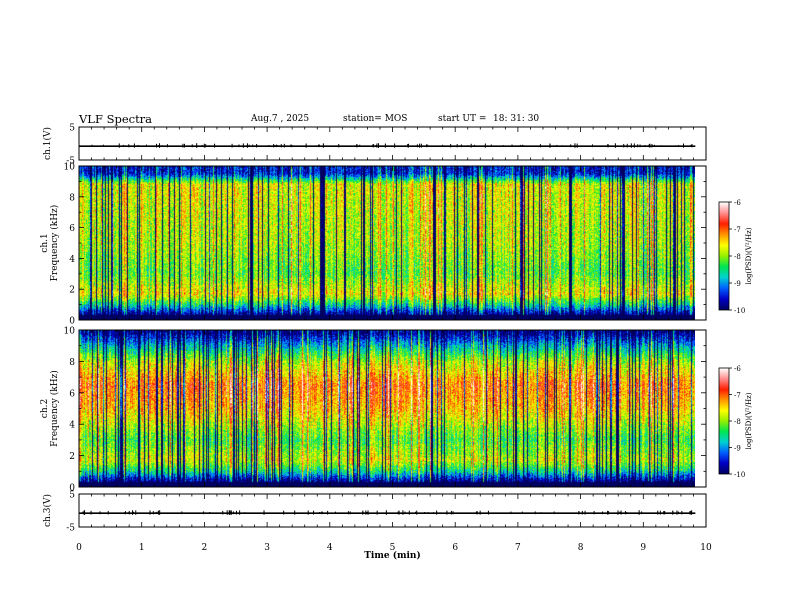 The width and height of the screenshot is (792, 612). What do you see at coordinates (724, 256) in the screenshot?
I see `colorbar-ch1` at bounding box center [724, 256].